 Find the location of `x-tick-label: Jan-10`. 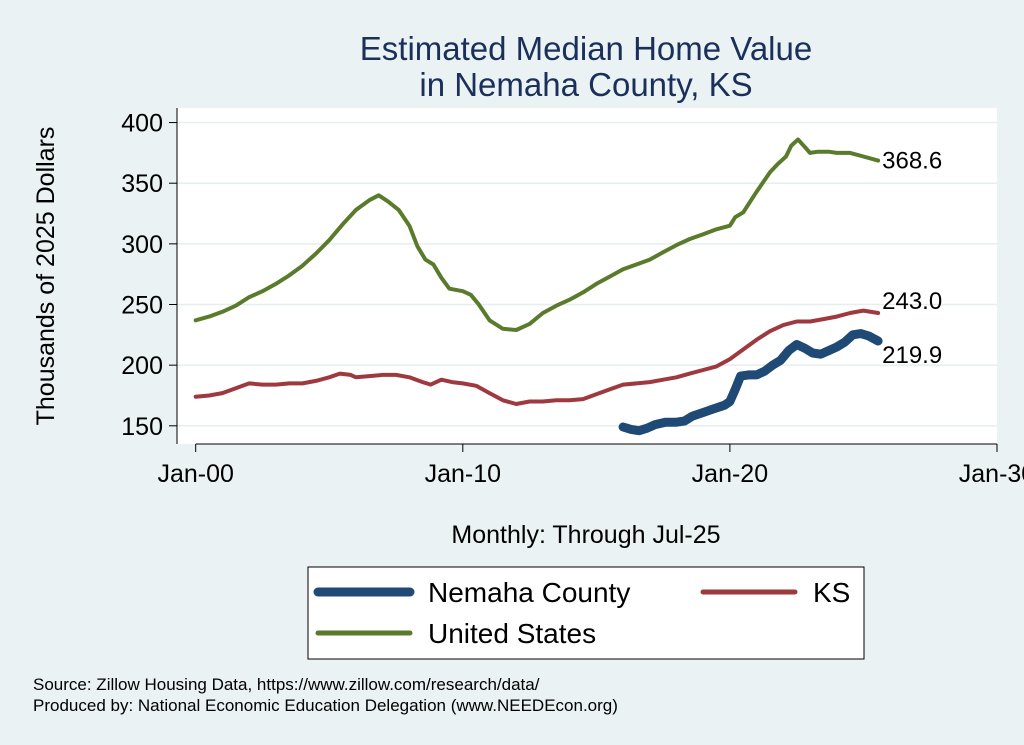

x-tick-label: Jan-10 is located at coordinates (463, 474).